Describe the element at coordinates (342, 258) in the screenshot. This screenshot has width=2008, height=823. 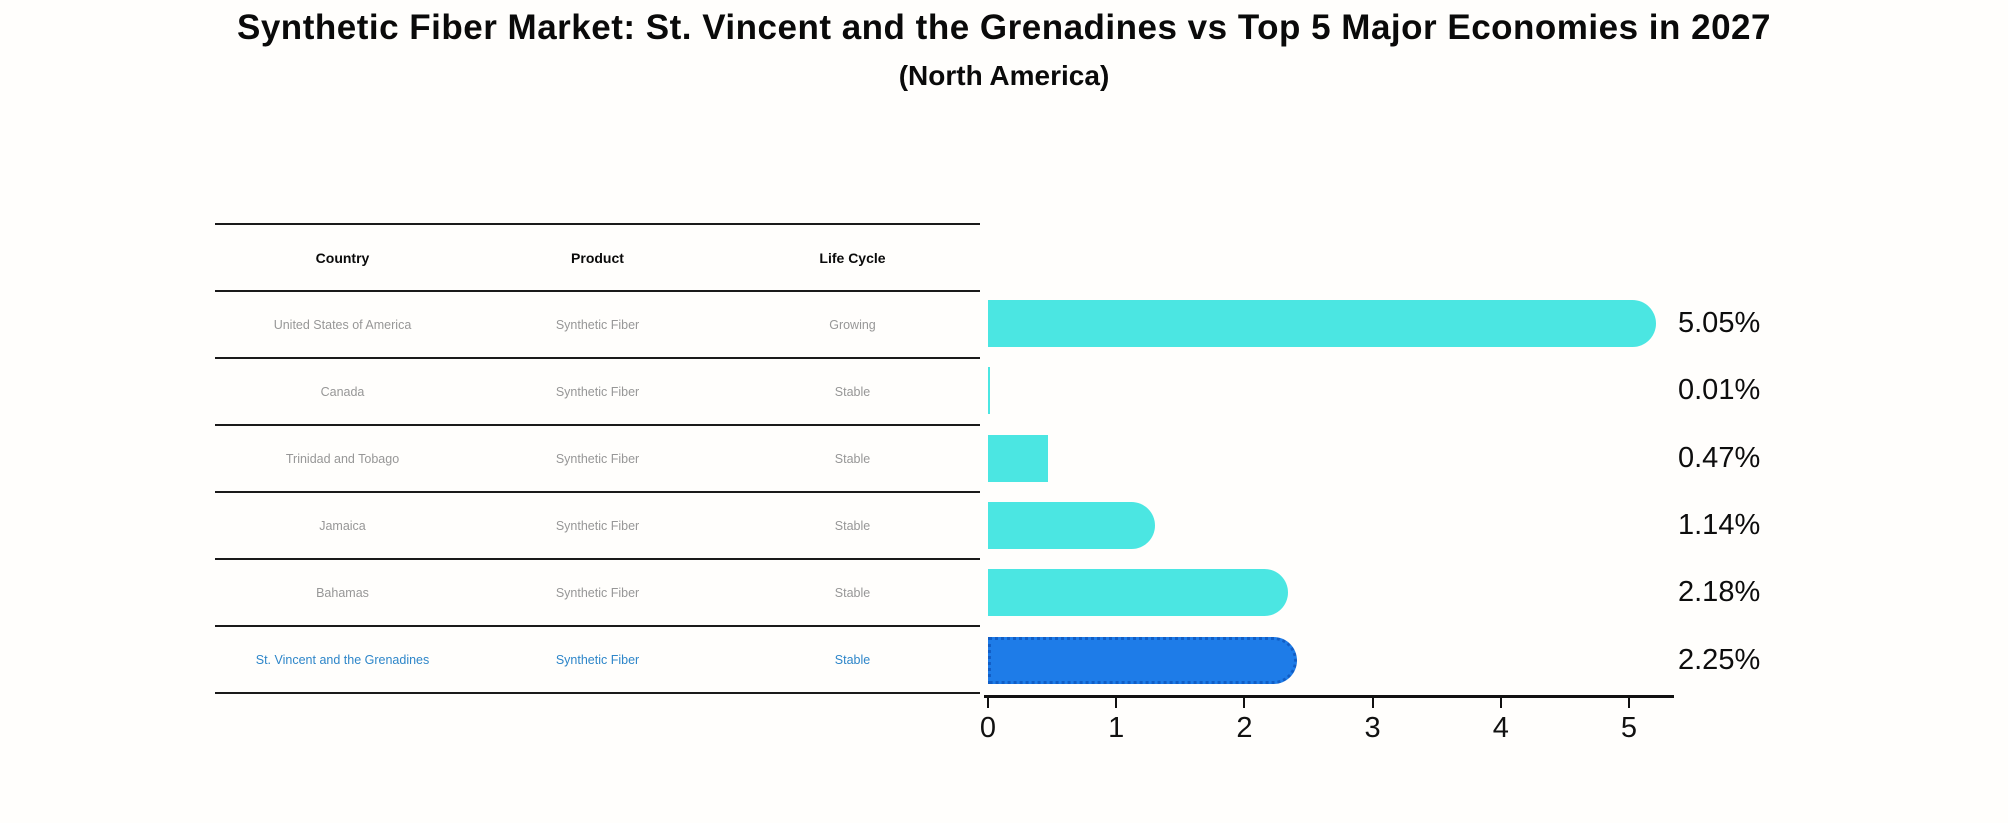
I see `column-header-country: Country` at that location.